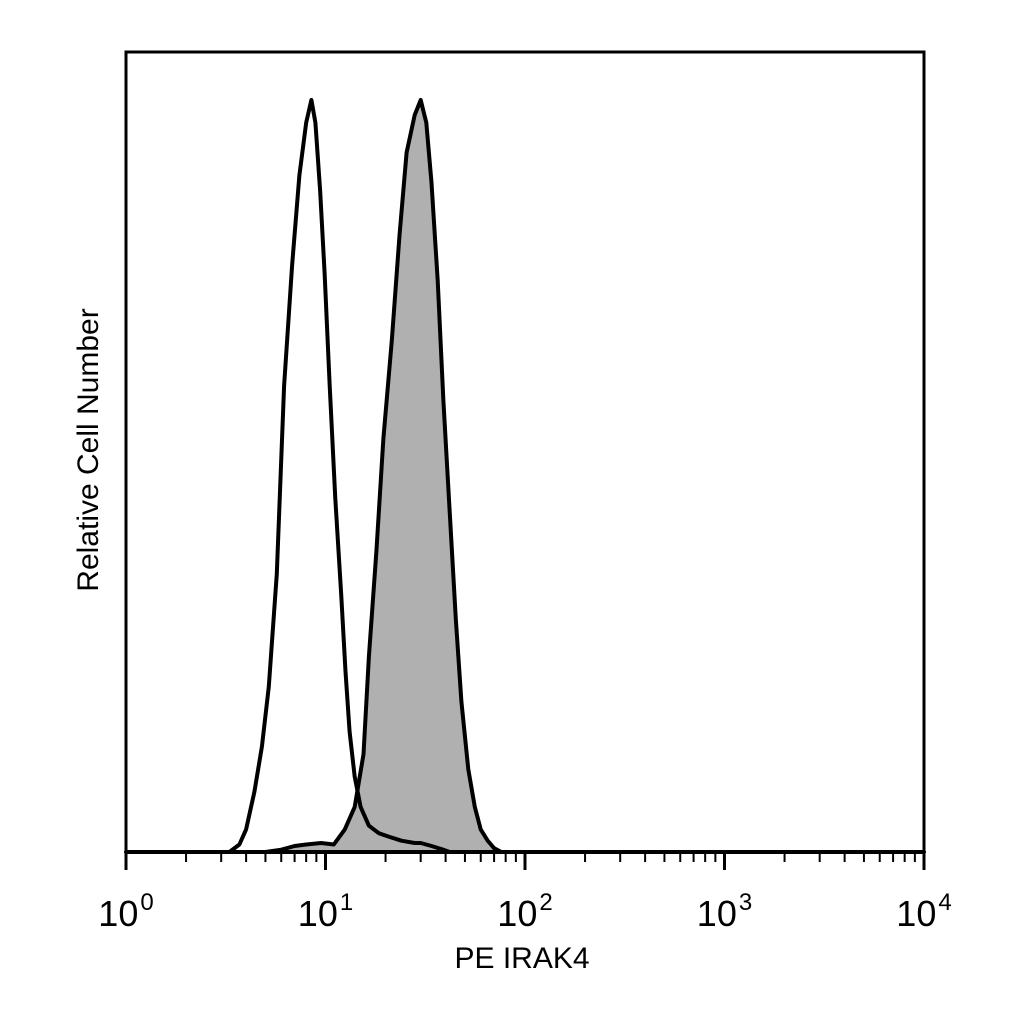 This screenshot has height=1024, width=1024. I want to click on x-axis-ticks, so click(525, 861).